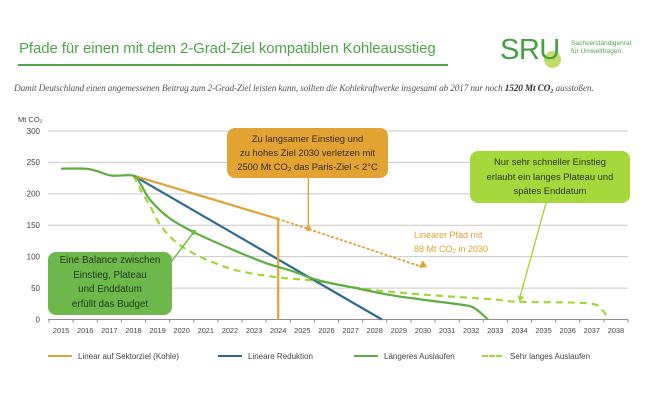 The image size is (649, 406). Describe the element at coordinates (573, 89) in the screenshot. I see `subtitle-suffix: ausstoßen.` at that location.